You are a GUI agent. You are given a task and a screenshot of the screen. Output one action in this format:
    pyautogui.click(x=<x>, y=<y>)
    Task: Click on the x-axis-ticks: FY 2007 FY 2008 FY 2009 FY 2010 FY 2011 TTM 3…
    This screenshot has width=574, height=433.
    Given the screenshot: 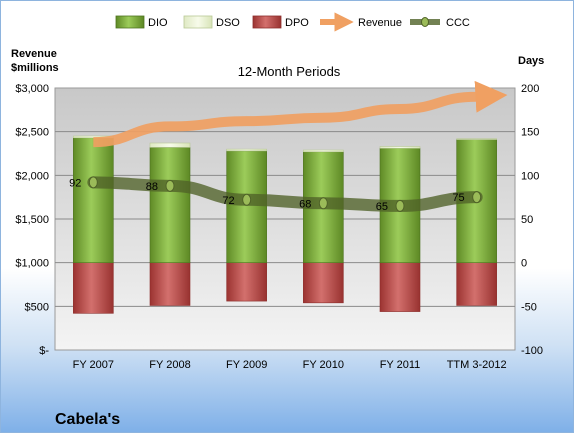 What is the action you would take?
    pyautogui.click(x=290, y=365)
    